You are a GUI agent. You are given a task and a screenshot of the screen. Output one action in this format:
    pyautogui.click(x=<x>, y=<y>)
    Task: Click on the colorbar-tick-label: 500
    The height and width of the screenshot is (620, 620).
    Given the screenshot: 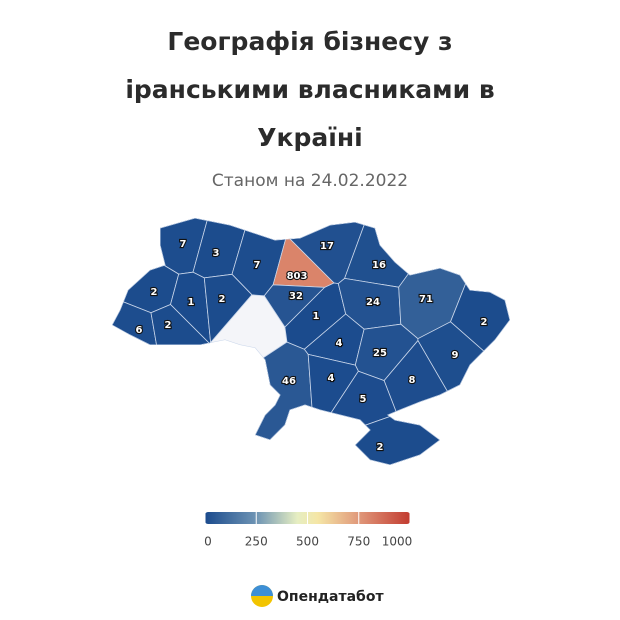 What is the action you would take?
    pyautogui.click(x=307, y=542)
    